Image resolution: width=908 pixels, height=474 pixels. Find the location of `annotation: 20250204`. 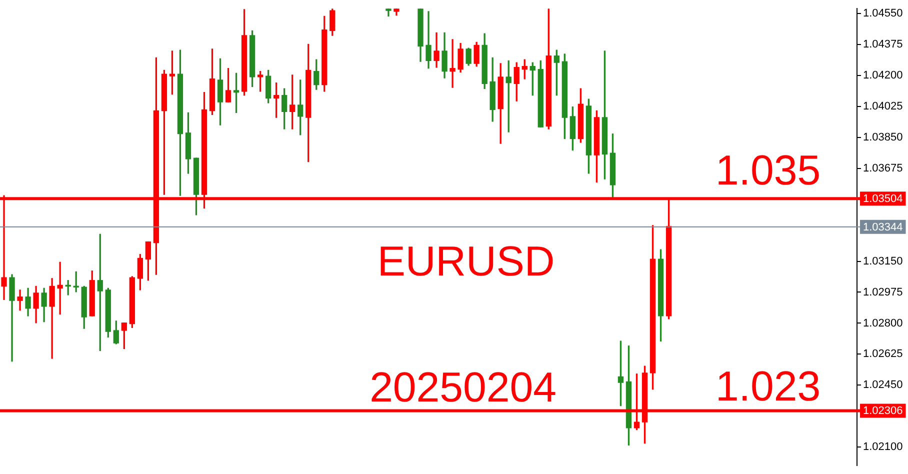

annotation: 20250204 is located at coordinates (463, 387).